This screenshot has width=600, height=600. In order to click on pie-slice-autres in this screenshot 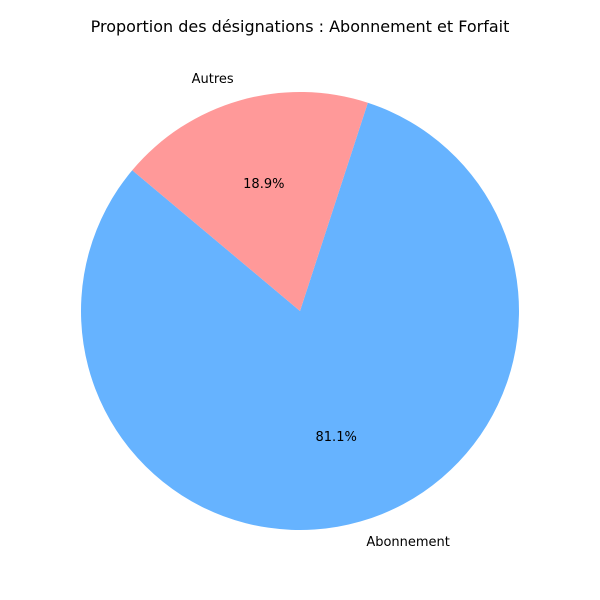, I will do `click(250, 201)`.